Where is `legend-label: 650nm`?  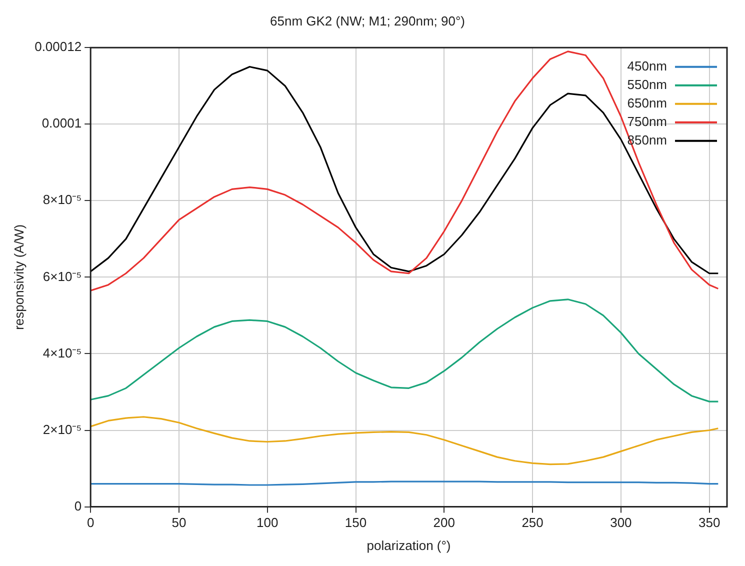 legend-label: 650nm is located at coordinates (647, 102).